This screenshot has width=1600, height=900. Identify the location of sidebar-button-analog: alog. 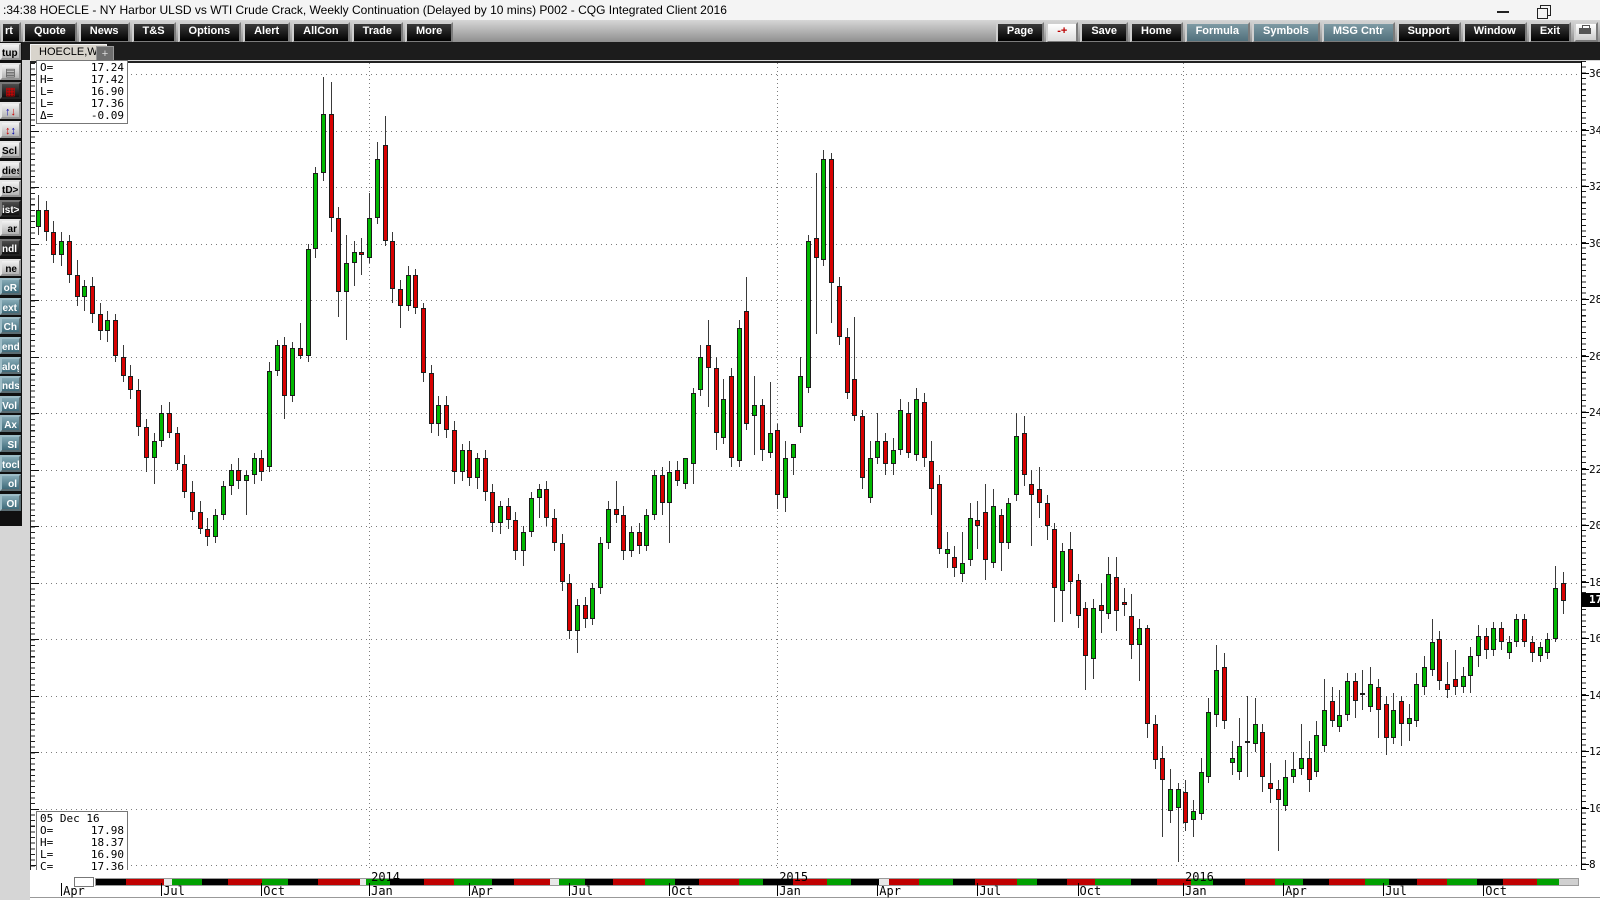
(10, 365).